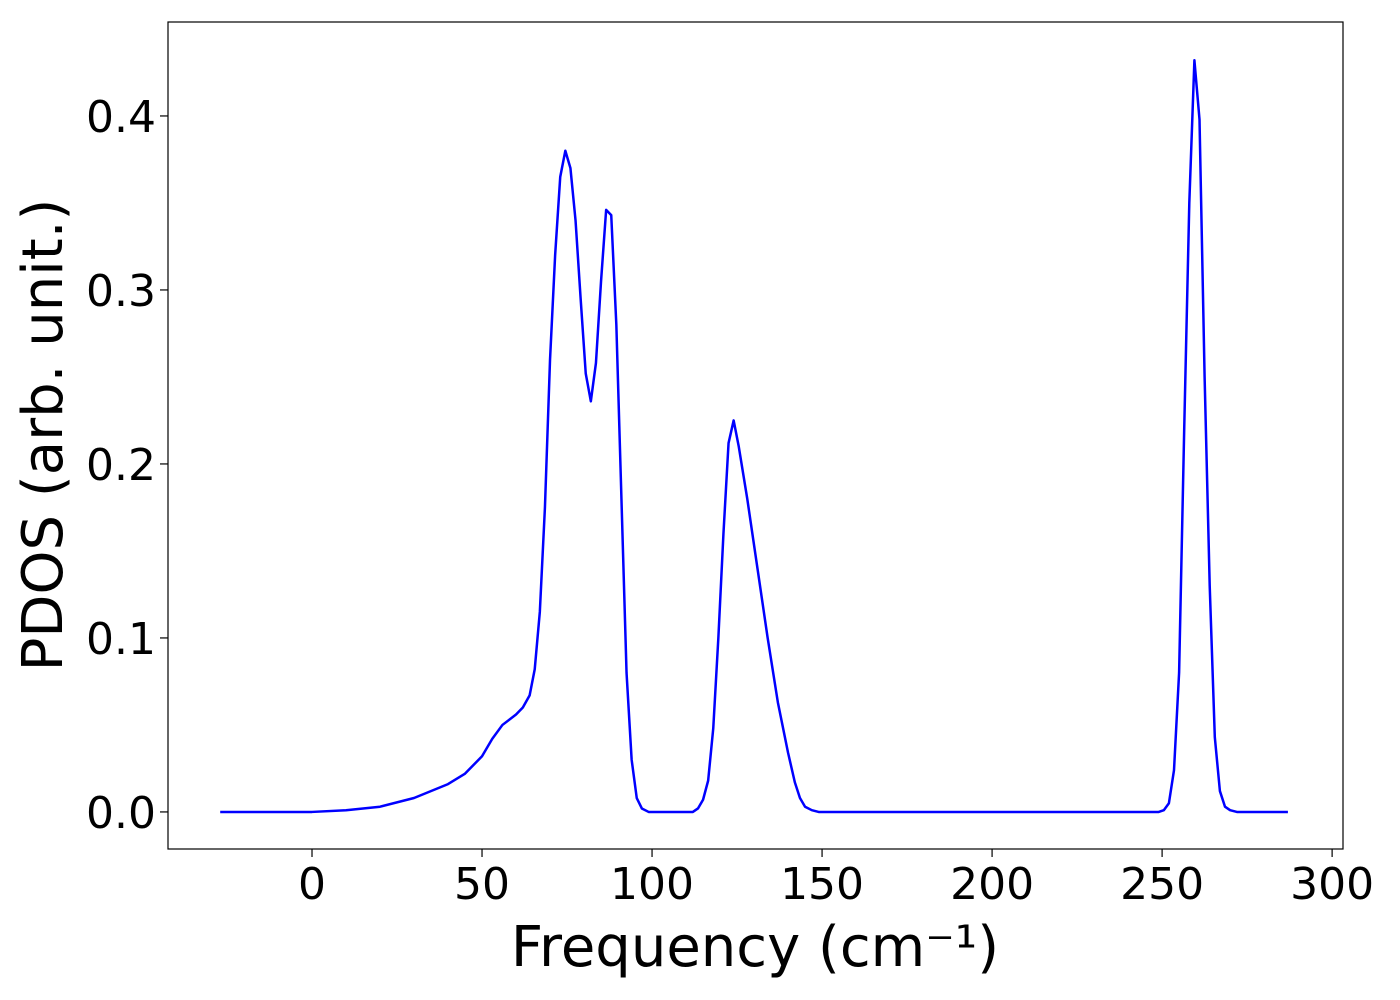 The height and width of the screenshot is (1000, 1400). I want to click on x-tick-label: 50, so click(482, 884).